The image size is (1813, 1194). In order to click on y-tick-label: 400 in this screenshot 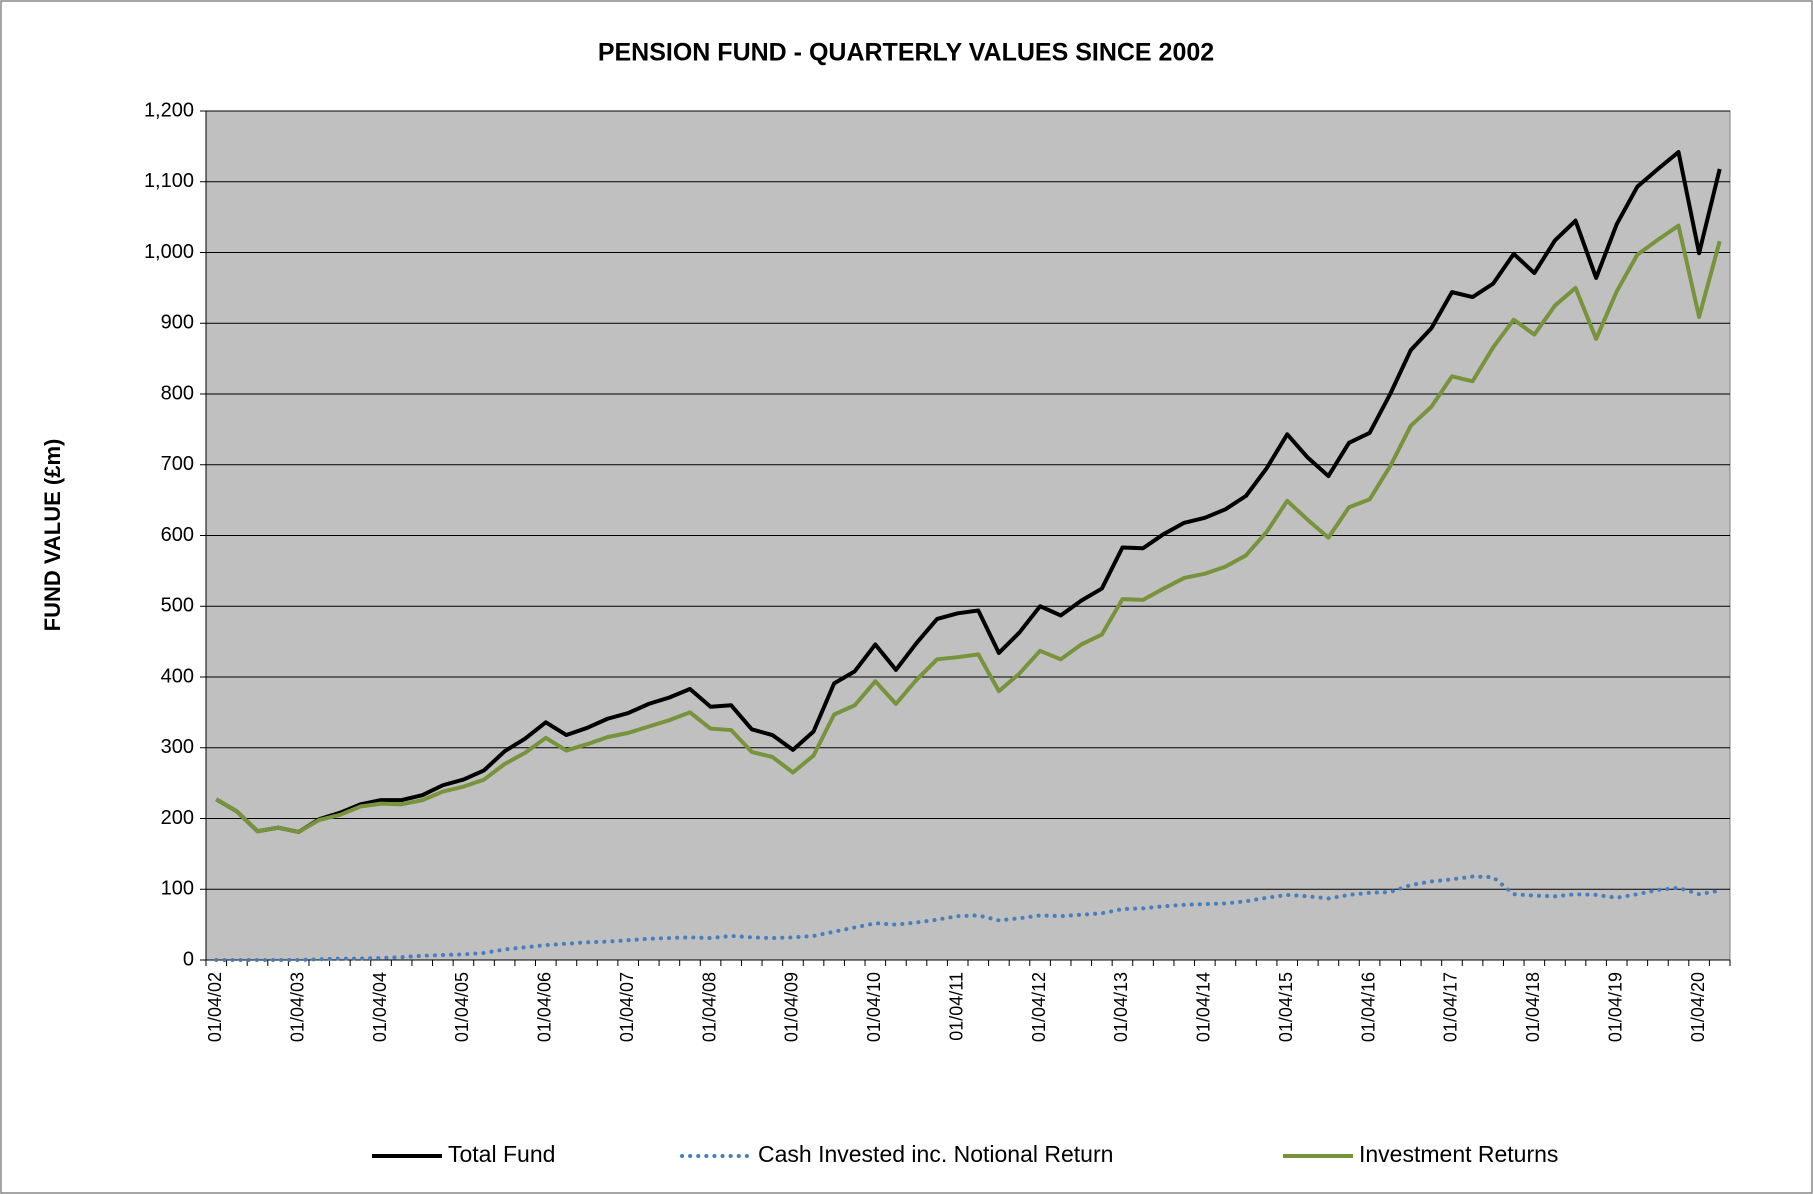, I will do `click(177, 676)`.